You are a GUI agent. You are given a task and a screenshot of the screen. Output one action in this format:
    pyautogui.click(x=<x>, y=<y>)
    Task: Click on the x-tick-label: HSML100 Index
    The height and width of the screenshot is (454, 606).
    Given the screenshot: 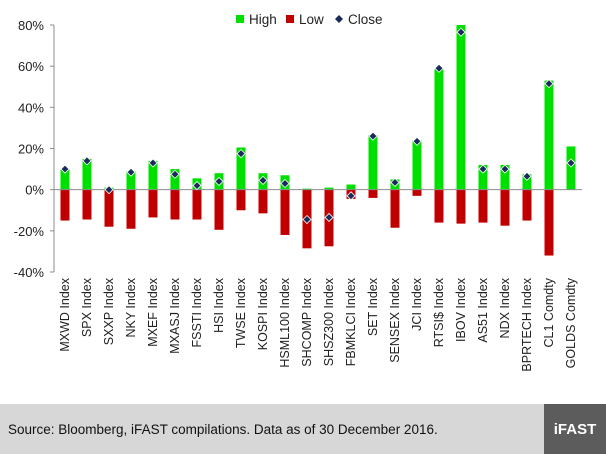 What is the action you would take?
    pyautogui.click(x=285, y=322)
    